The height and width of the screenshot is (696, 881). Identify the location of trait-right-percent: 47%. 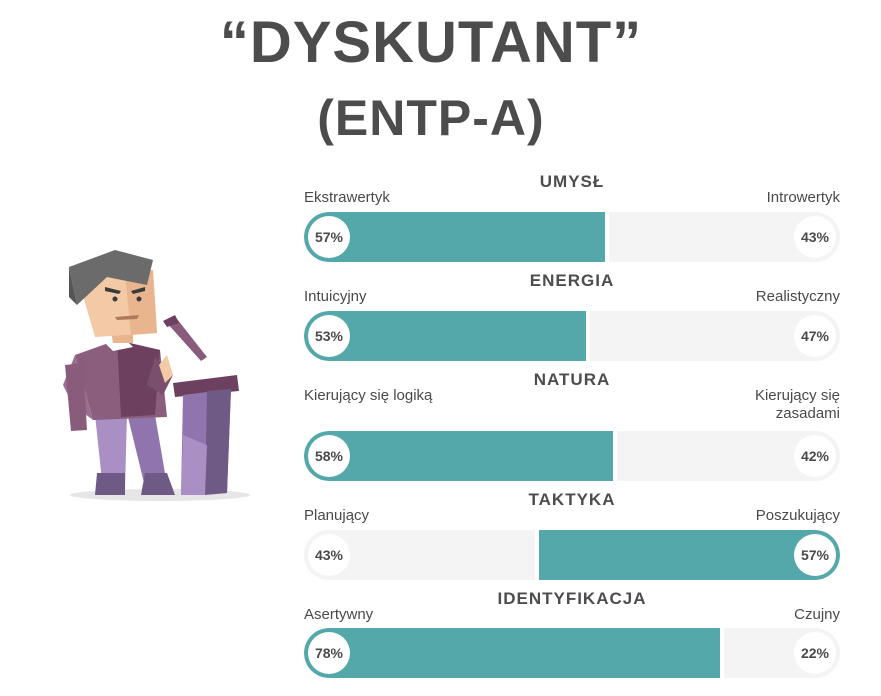
(815, 336).